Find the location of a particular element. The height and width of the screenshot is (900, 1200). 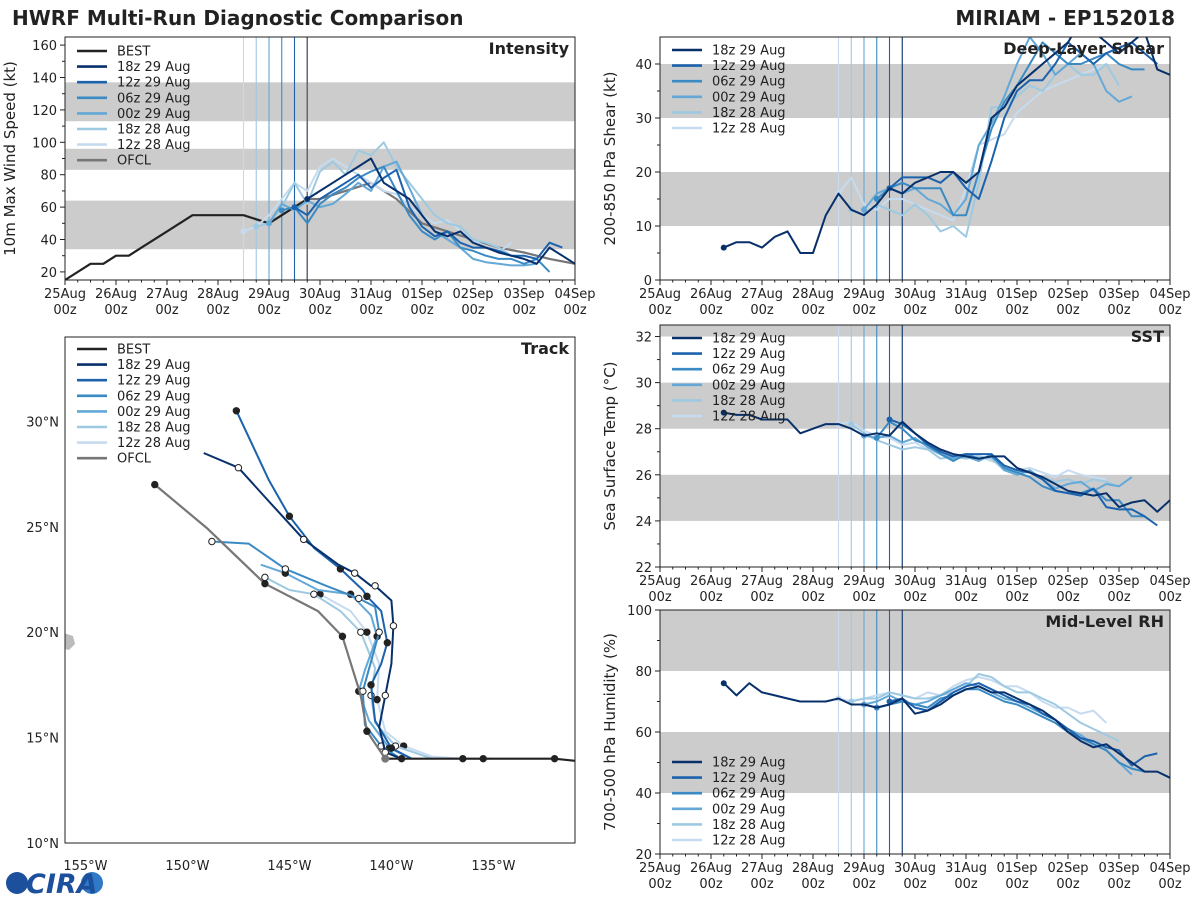

rh-xtick-label: 02Sep is located at coordinates (1067, 868).